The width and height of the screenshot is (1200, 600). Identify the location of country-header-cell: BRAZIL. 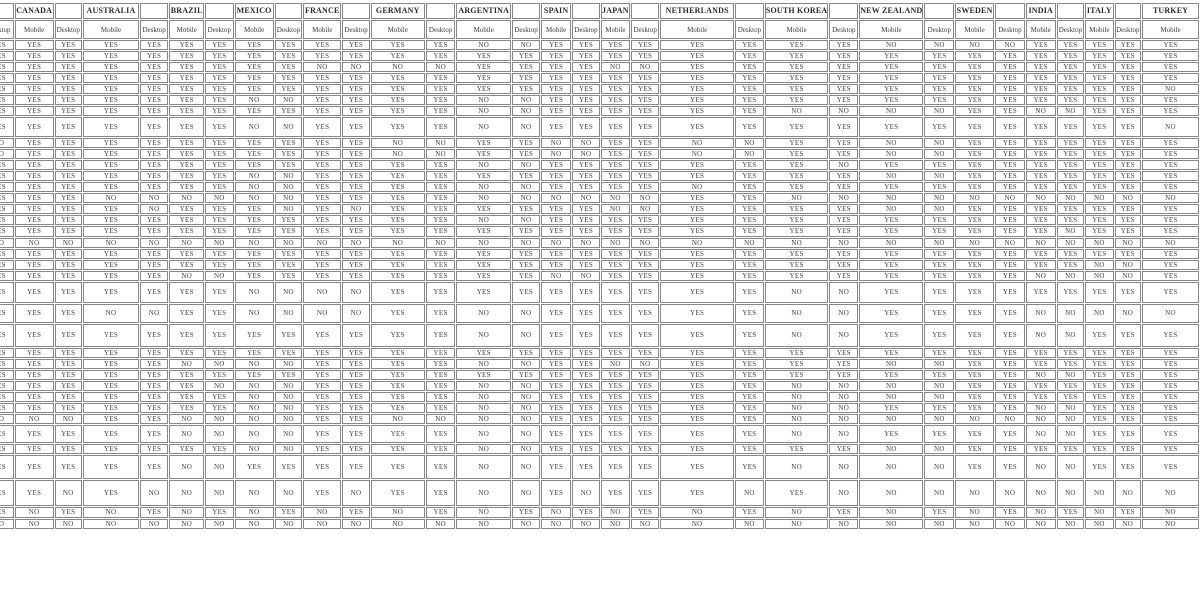
(187, 11).